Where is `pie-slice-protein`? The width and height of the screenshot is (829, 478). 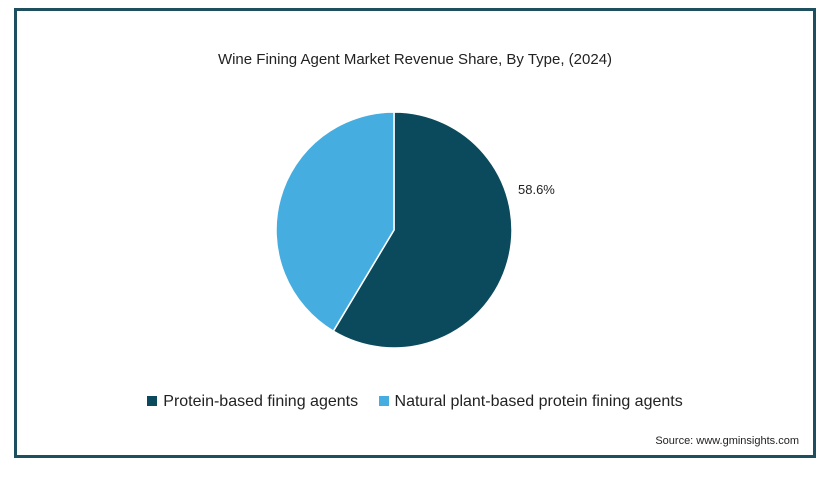 pie-slice-protein is located at coordinates (422, 230).